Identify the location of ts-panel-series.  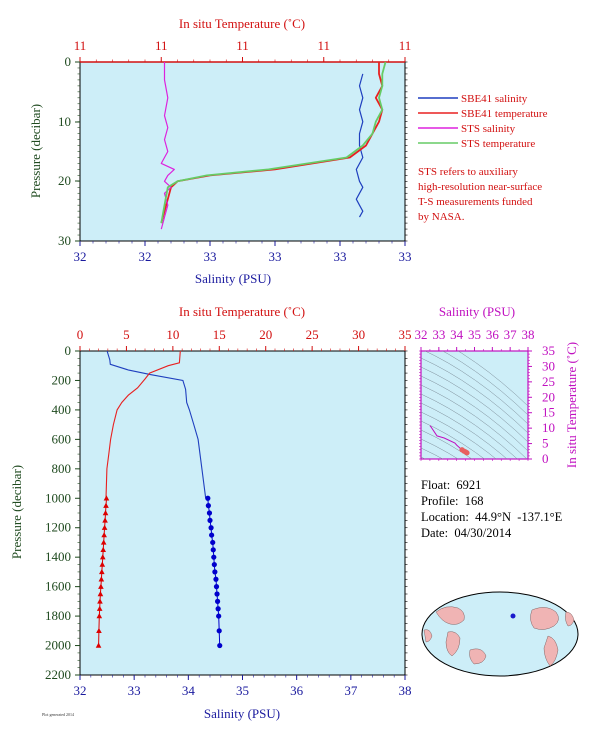
(449, 440).